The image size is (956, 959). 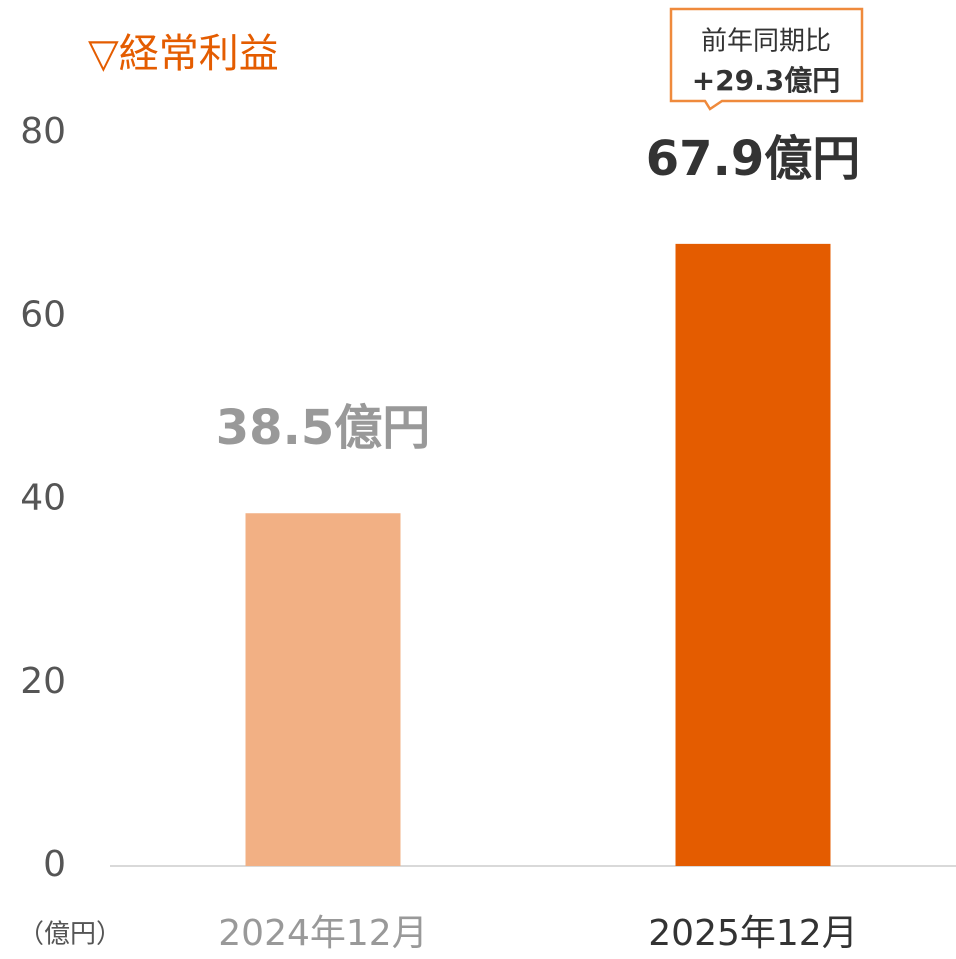 What do you see at coordinates (322, 933) in the screenshot?
I see `x-tick-label: 2024年12月` at bounding box center [322, 933].